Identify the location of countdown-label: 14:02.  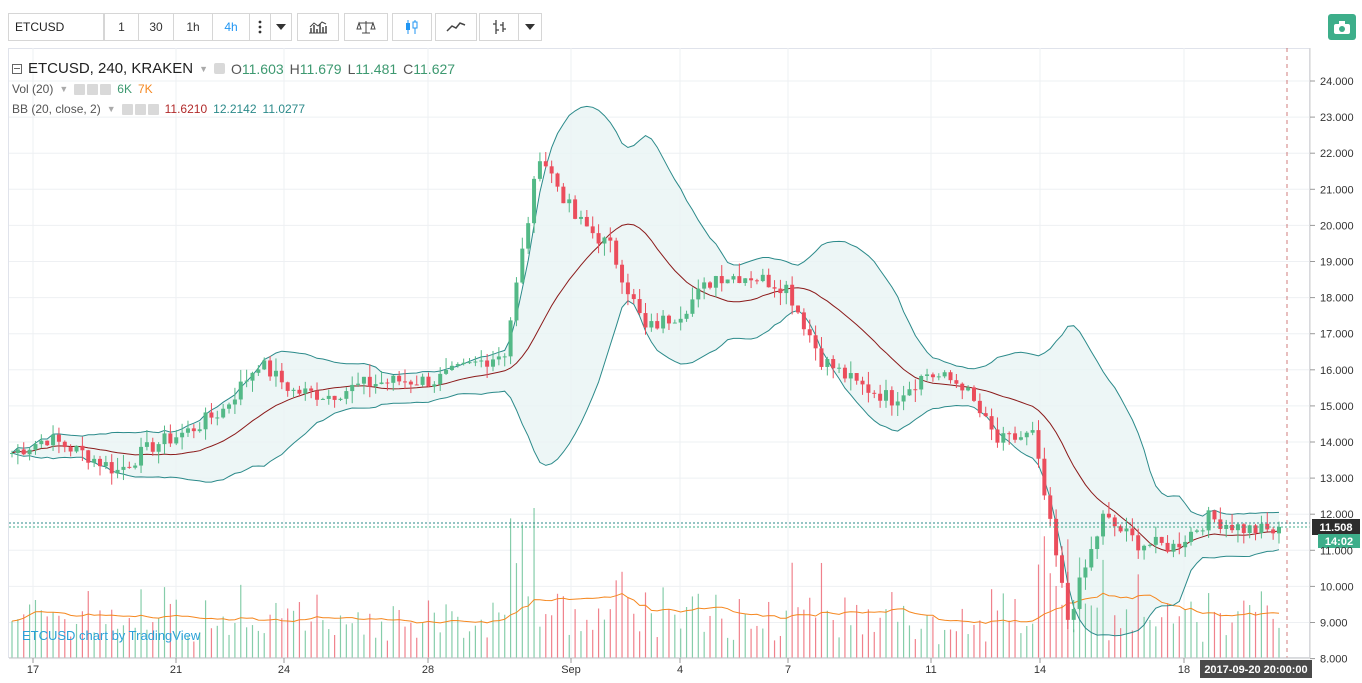
(1339, 542).